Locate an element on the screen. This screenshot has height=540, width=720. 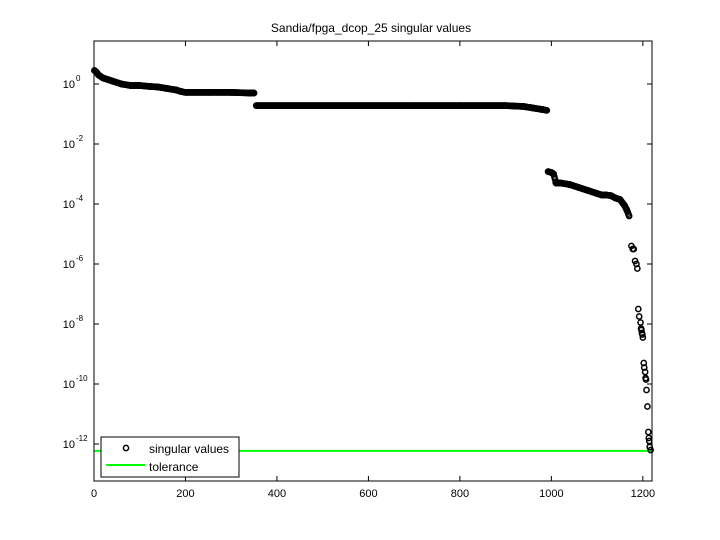
y-tick-exponent: -12 is located at coordinates (82, 438).